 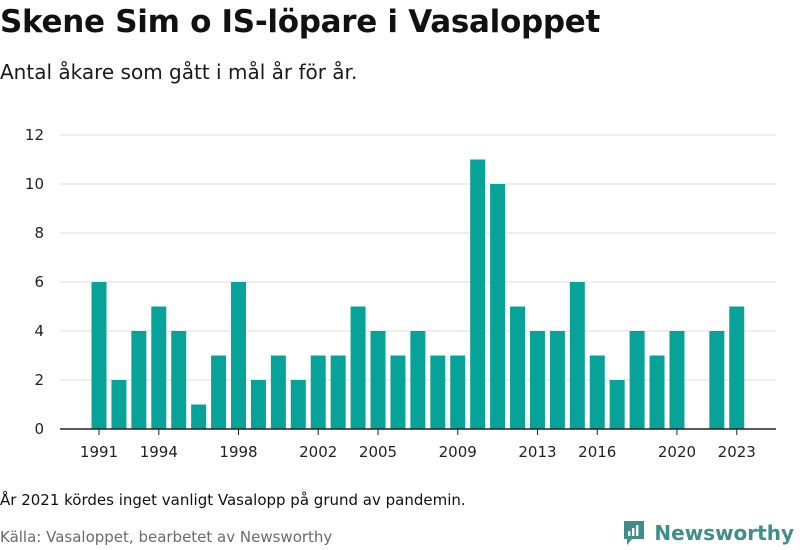 What do you see at coordinates (179, 380) in the screenshot?
I see `bar-1995` at bounding box center [179, 380].